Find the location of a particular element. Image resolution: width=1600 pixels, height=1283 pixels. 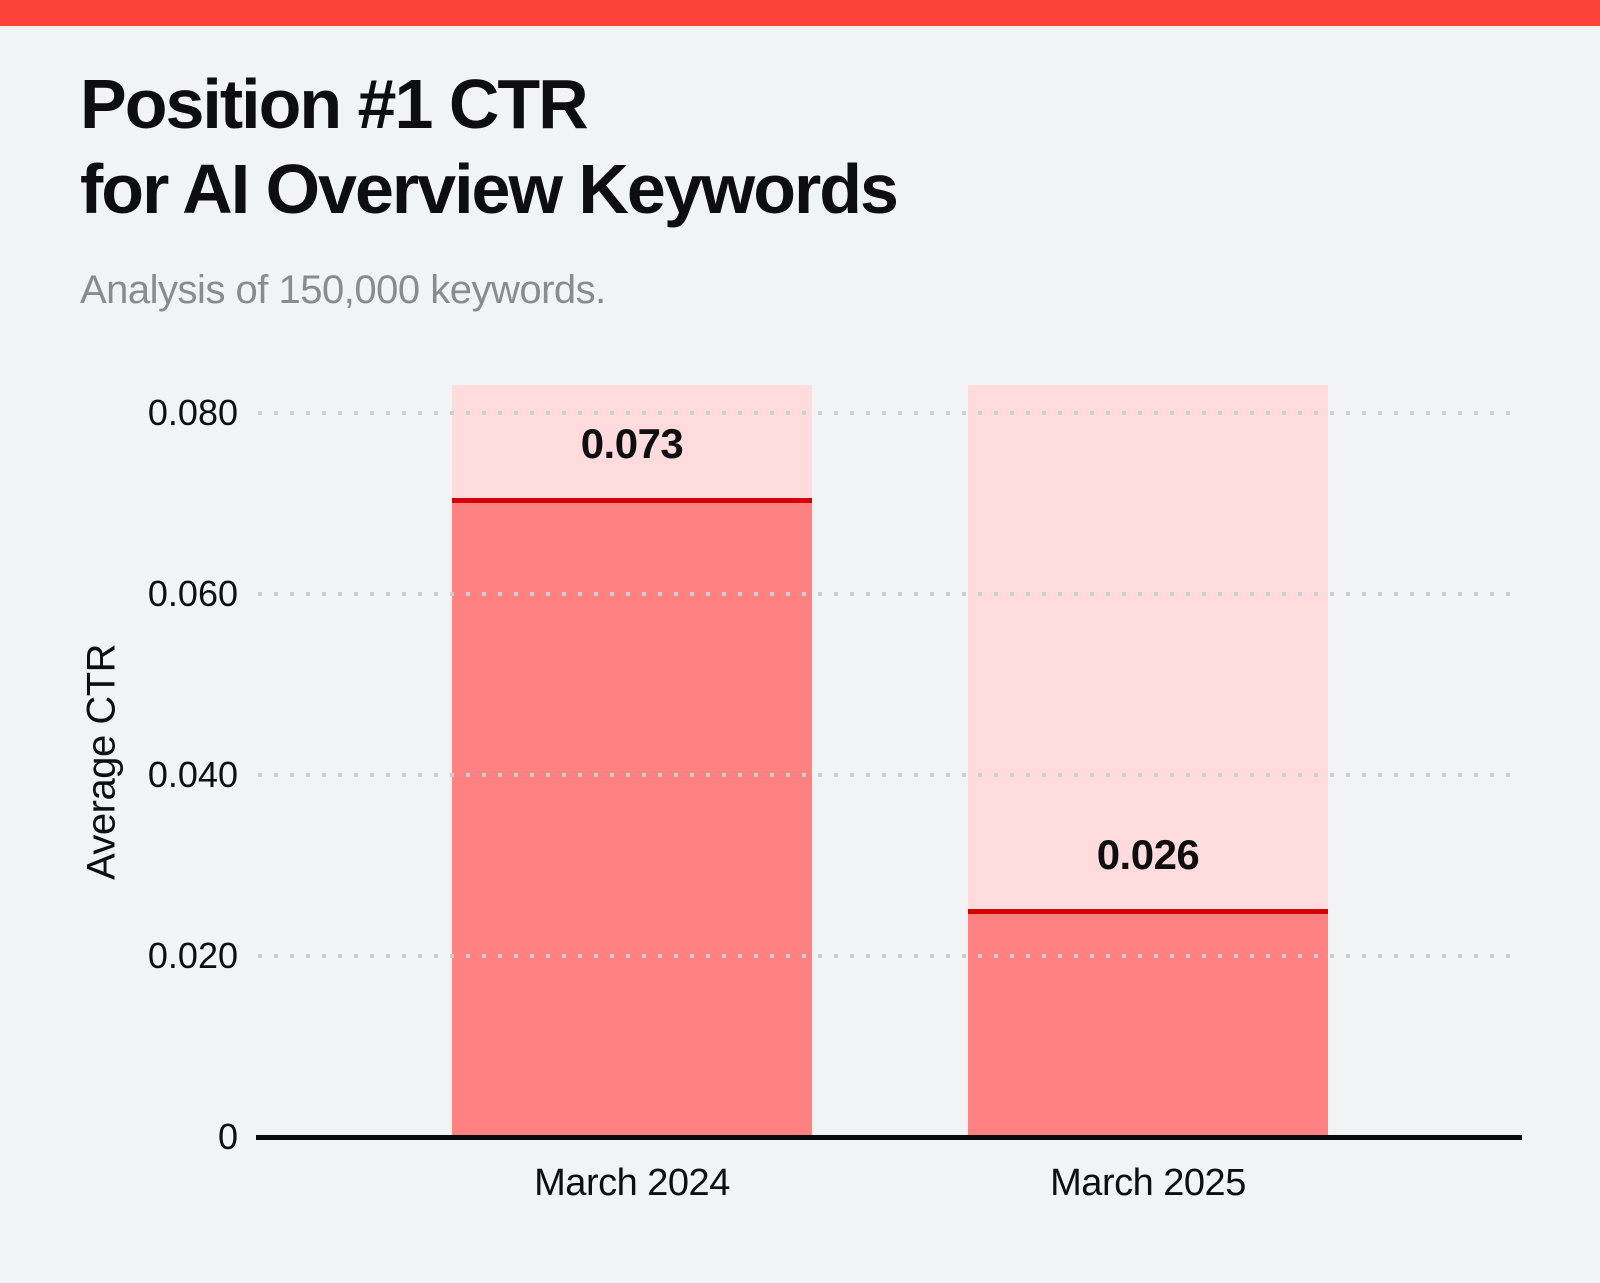

chart-subtitle: Analysis of 150,000 keywords. is located at coordinates (343, 290).